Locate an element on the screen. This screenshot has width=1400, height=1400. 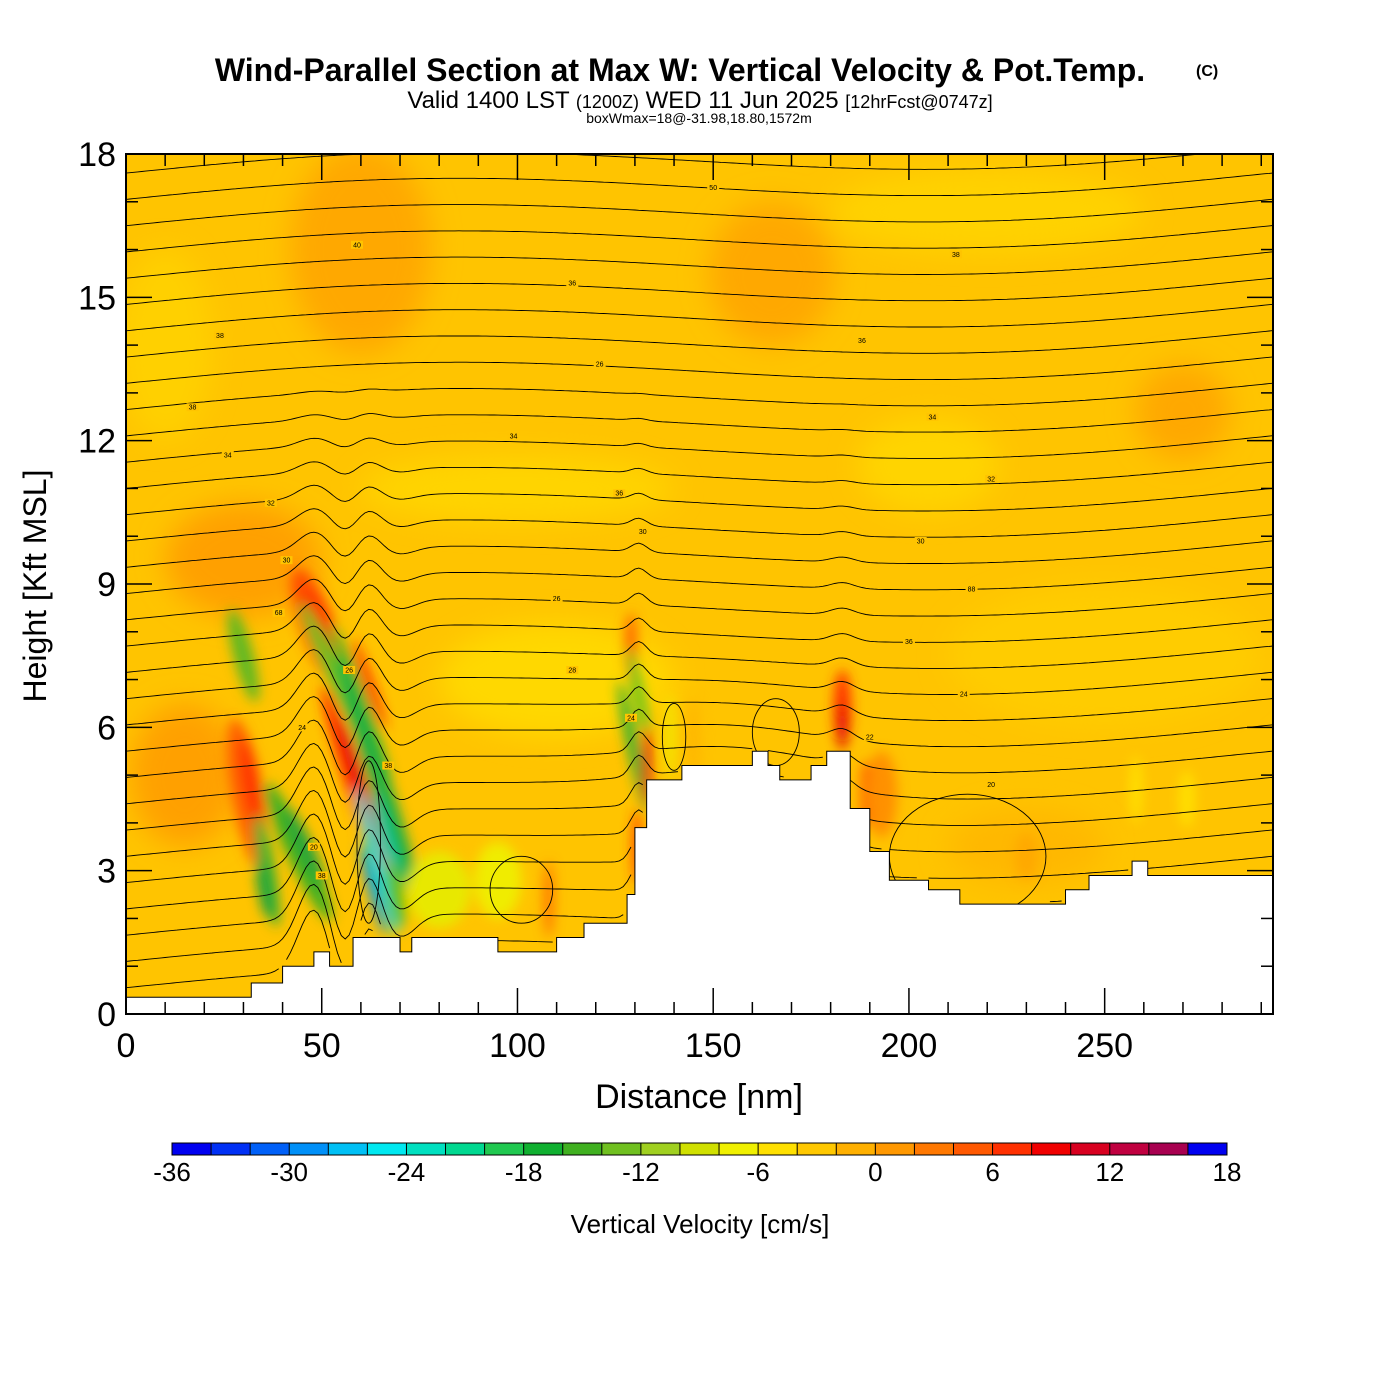
contour-label-15: 30 is located at coordinates (921, 542).